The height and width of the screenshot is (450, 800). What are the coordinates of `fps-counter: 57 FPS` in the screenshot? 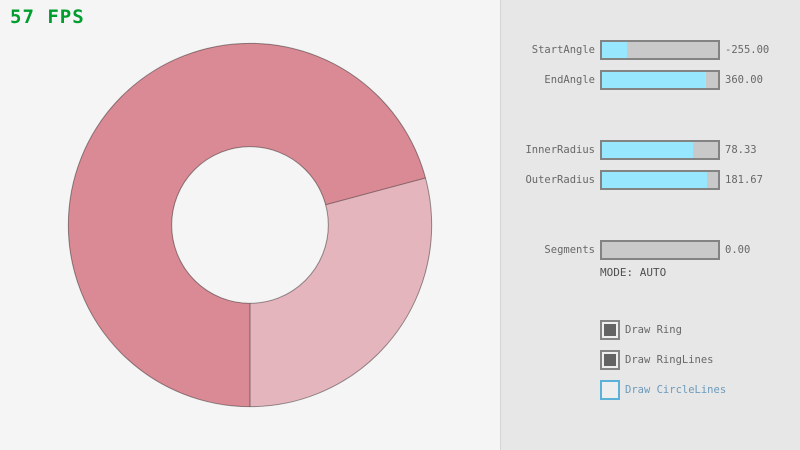 It's located at (47, 17).